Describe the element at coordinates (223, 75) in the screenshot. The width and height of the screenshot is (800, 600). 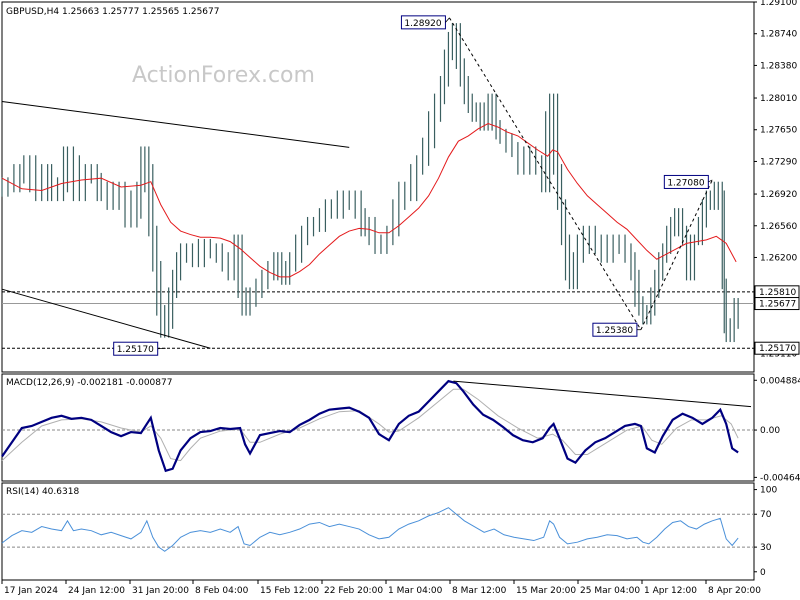
I see `watermark: ActionForex.com` at that location.